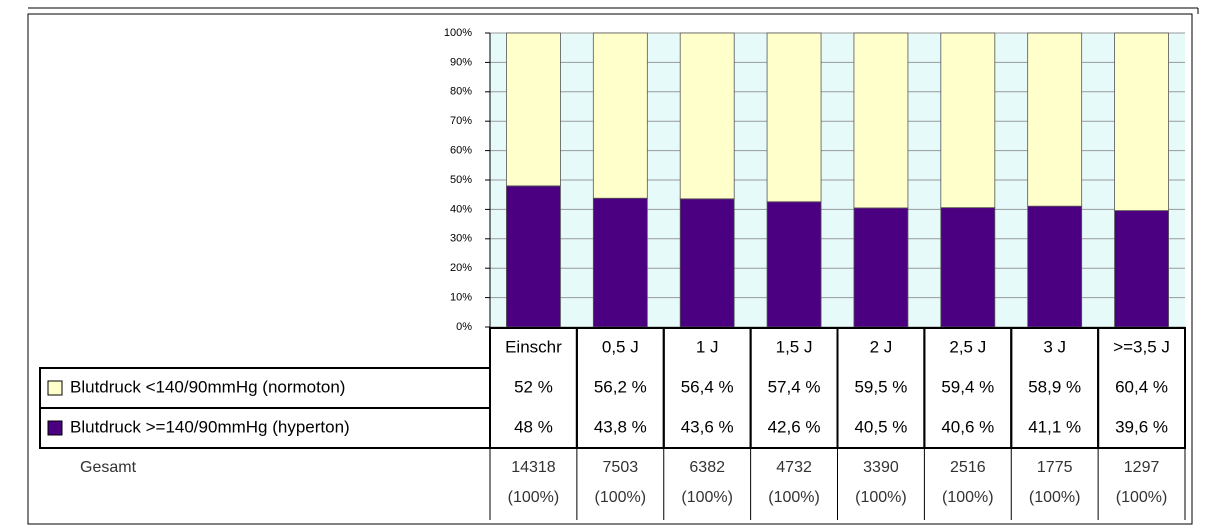 This screenshot has width=1206, height=526. I want to click on total-value: 7503, so click(621, 467).